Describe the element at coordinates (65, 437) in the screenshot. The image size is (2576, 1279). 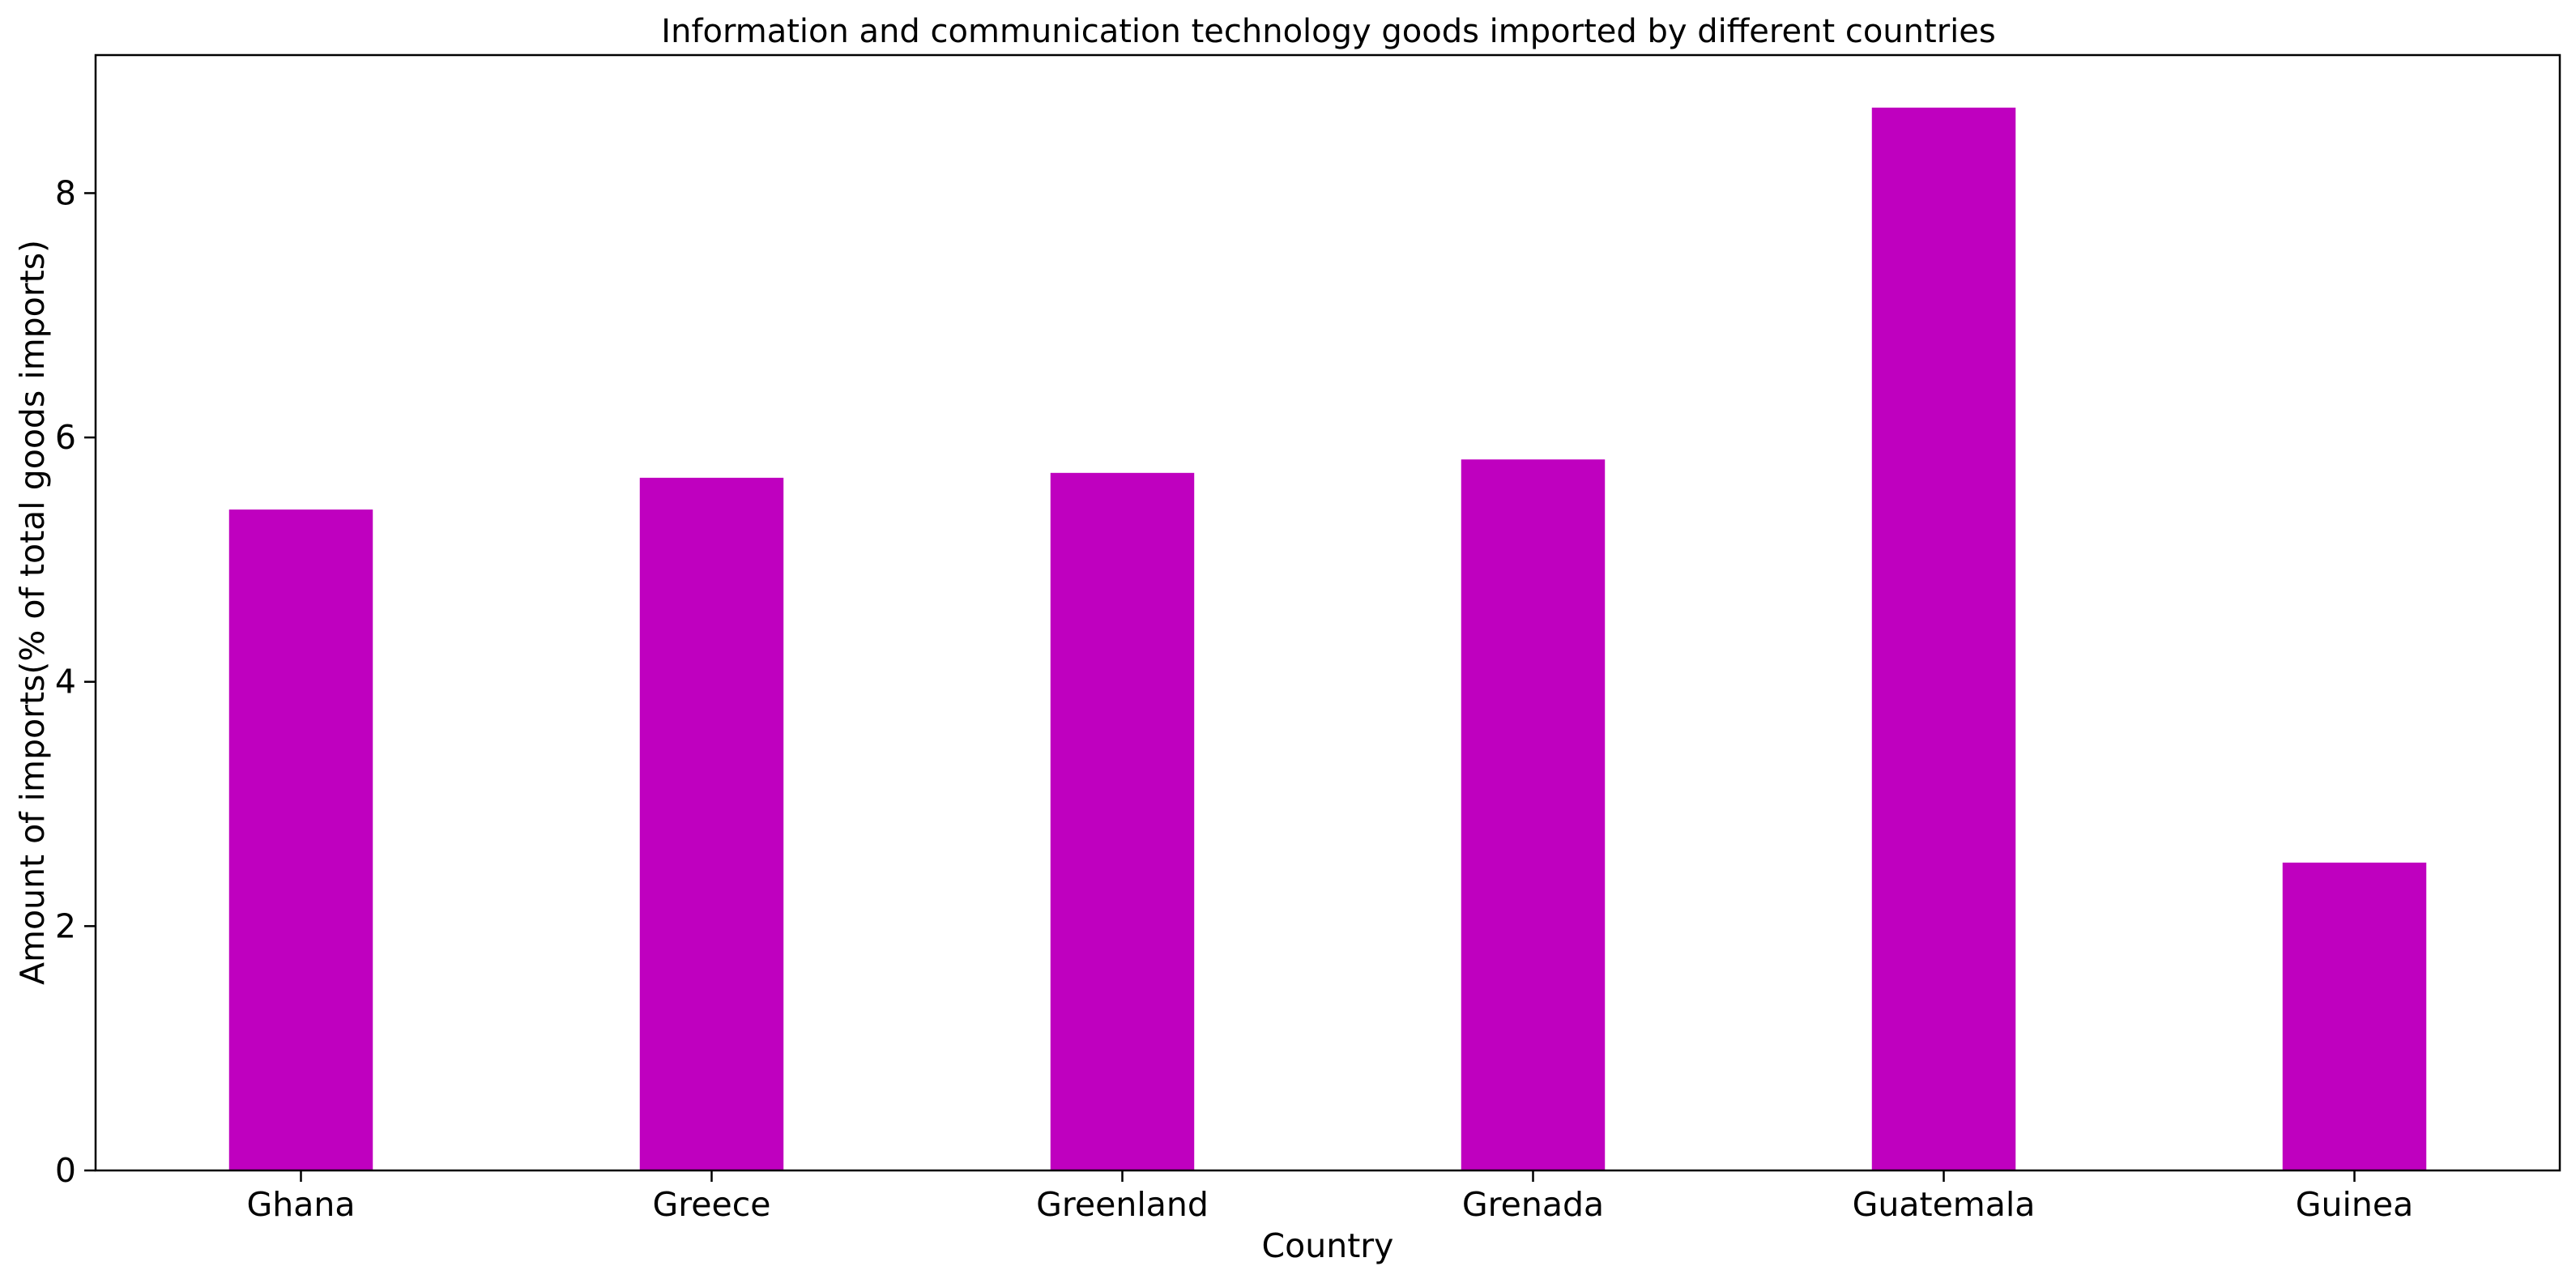
I see `y-tick-label-6: 6` at that location.